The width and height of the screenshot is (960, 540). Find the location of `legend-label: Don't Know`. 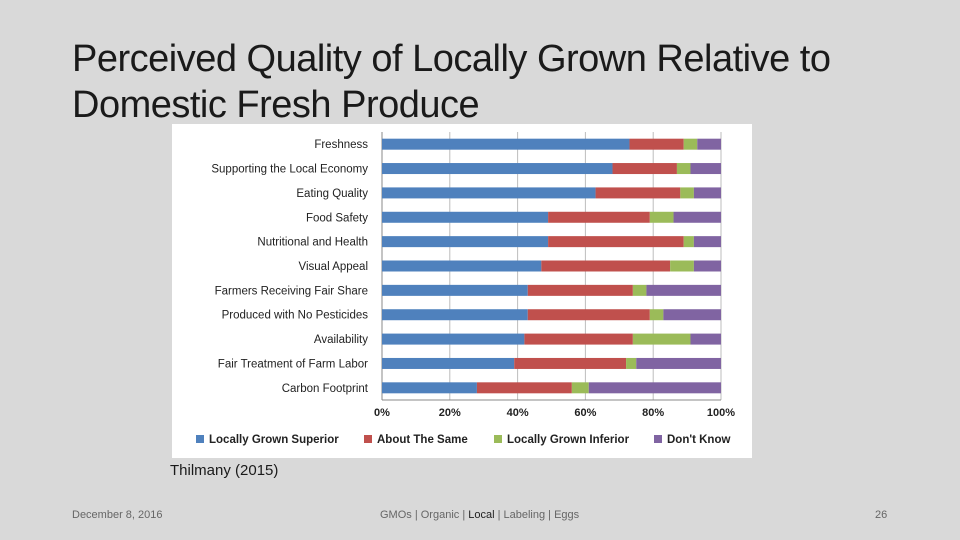

legend-label: Don't Know is located at coordinates (698, 440).